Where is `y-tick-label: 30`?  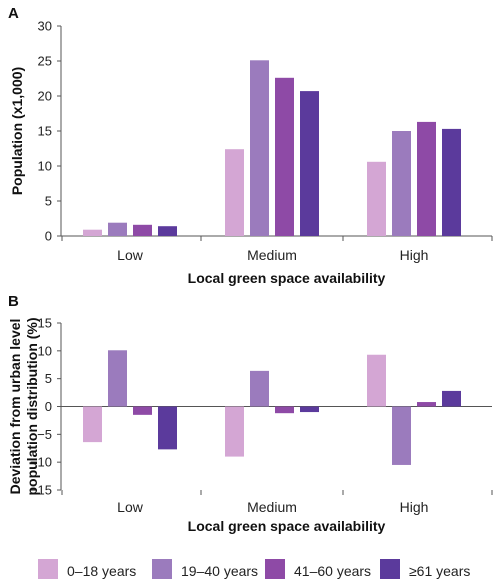
y-tick-label: 30 is located at coordinates (45, 26).